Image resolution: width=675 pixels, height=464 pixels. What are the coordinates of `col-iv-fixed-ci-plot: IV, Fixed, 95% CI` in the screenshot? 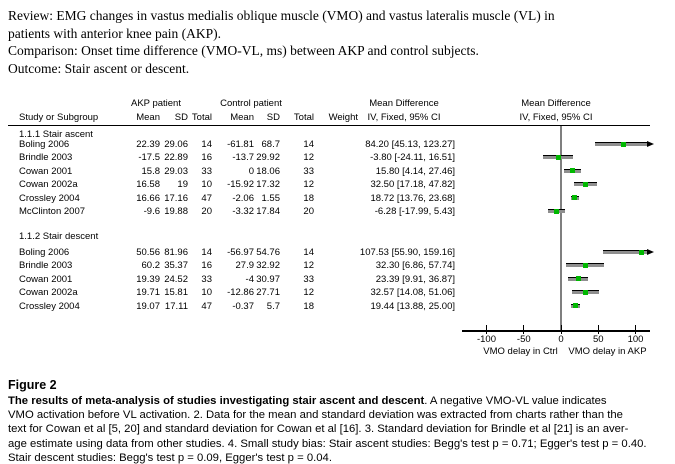 It's located at (556, 117).